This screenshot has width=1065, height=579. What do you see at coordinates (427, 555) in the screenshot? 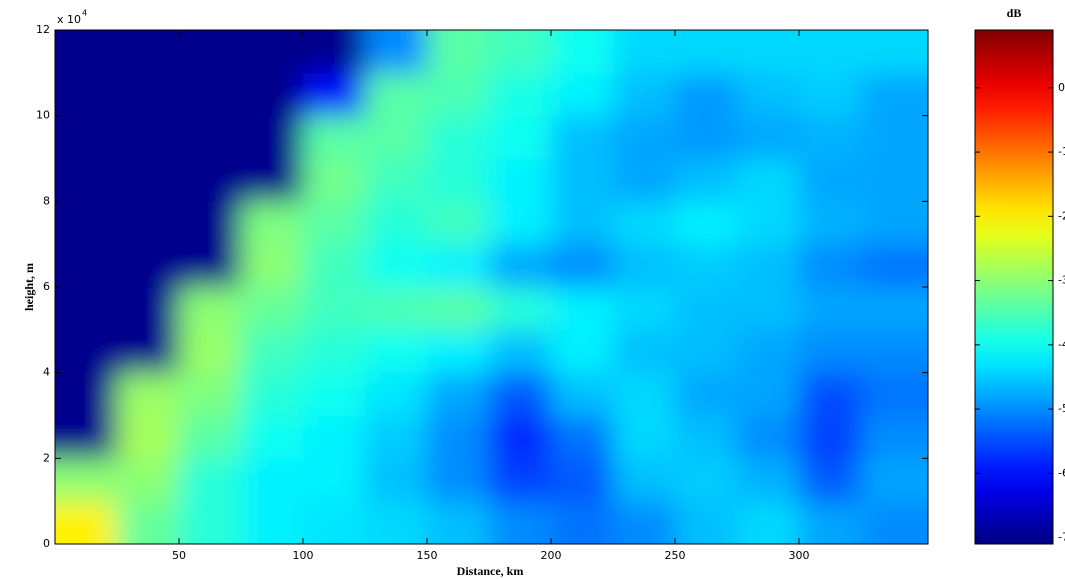
I see `x-tick-label: 150` at bounding box center [427, 555].